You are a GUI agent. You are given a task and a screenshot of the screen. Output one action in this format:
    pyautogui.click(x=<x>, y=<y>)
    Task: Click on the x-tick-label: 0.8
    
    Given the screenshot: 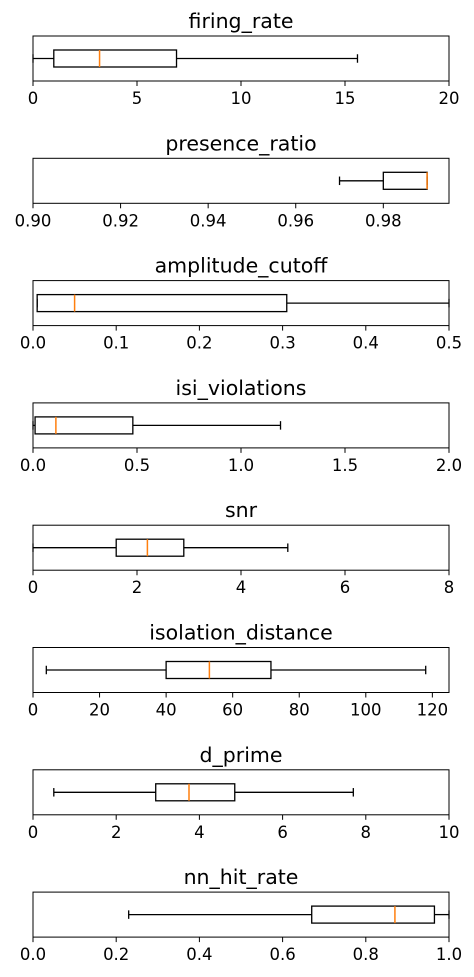 What is the action you would take?
    pyautogui.click(x=366, y=954)
    